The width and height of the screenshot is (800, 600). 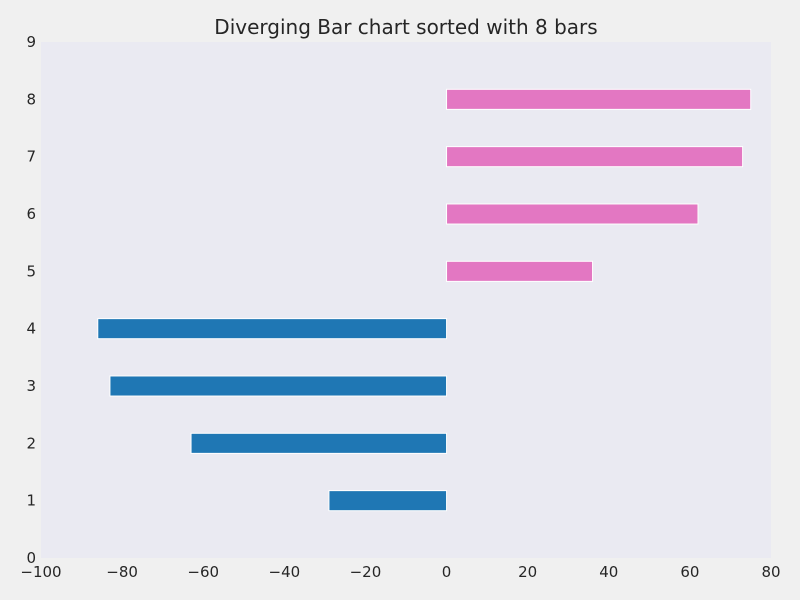 I want to click on y-tick-label: 2, so click(x=31, y=443).